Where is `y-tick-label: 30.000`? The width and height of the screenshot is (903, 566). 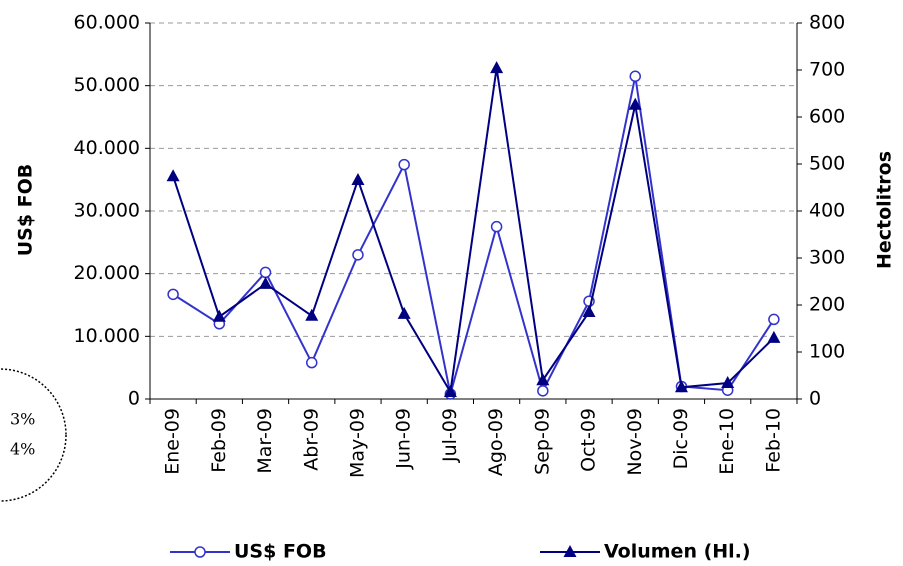
y-tick-label: 30.000 is located at coordinates (107, 211).